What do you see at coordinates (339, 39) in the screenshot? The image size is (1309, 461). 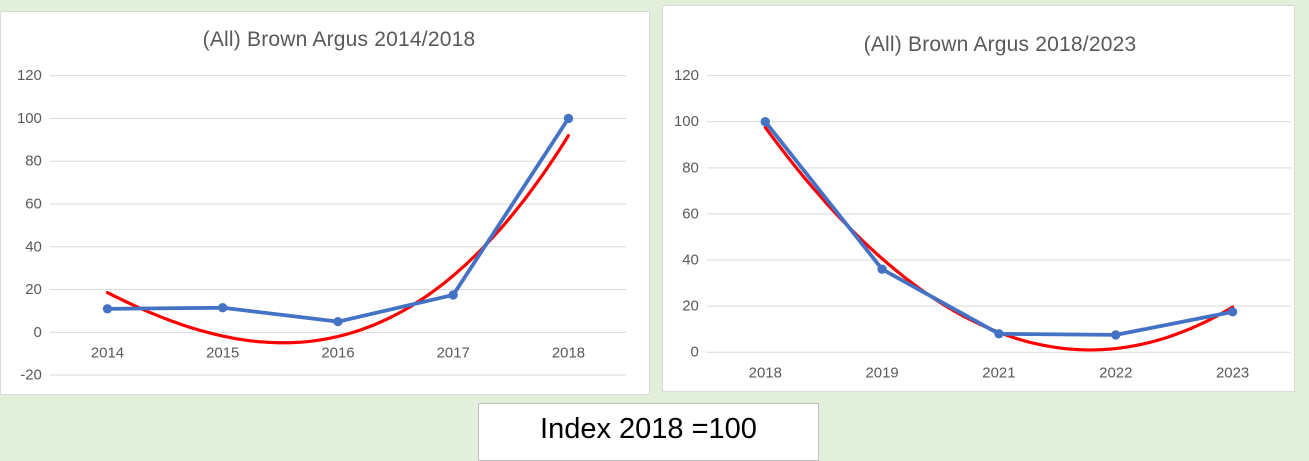 I see `chart-title-2014-2018: (All) Brown Argus 2014/2018` at bounding box center [339, 39].